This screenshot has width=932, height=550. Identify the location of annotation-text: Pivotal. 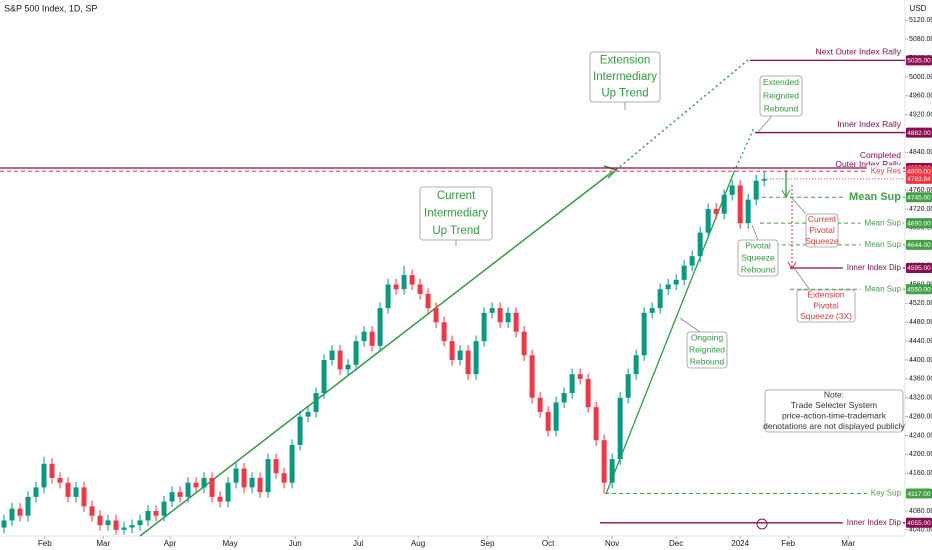
(826, 305).